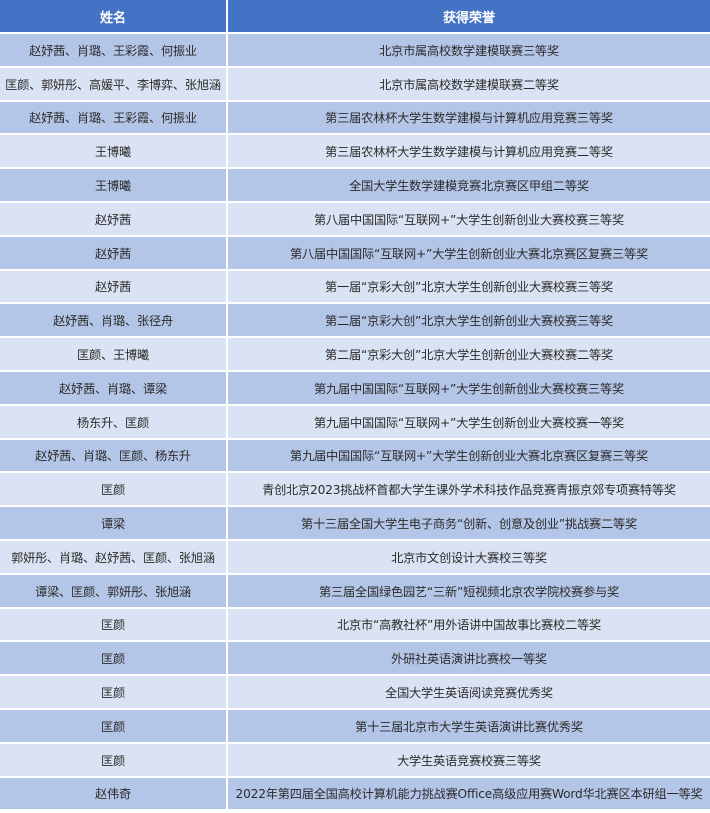 This screenshot has width=710, height=813. Describe the element at coordinates (114, 84) in the screenshot. I see `cell-name: 匡颜、郭妍彤、高媛平、李博弈、张旭涵` at that location.